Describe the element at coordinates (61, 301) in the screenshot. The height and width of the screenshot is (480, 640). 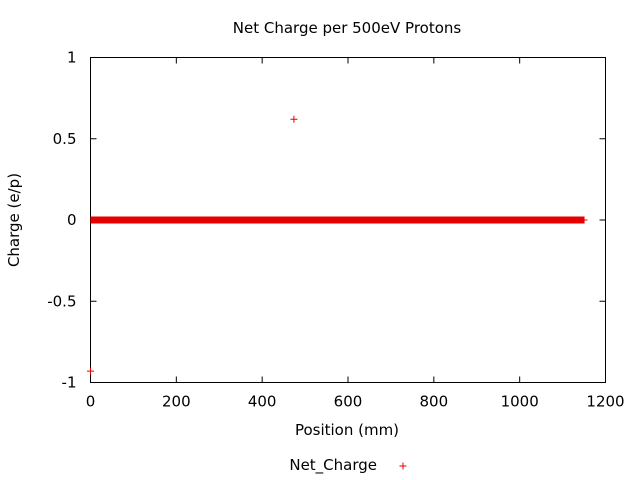
I see `y-tick-label: -0.5` at that location.